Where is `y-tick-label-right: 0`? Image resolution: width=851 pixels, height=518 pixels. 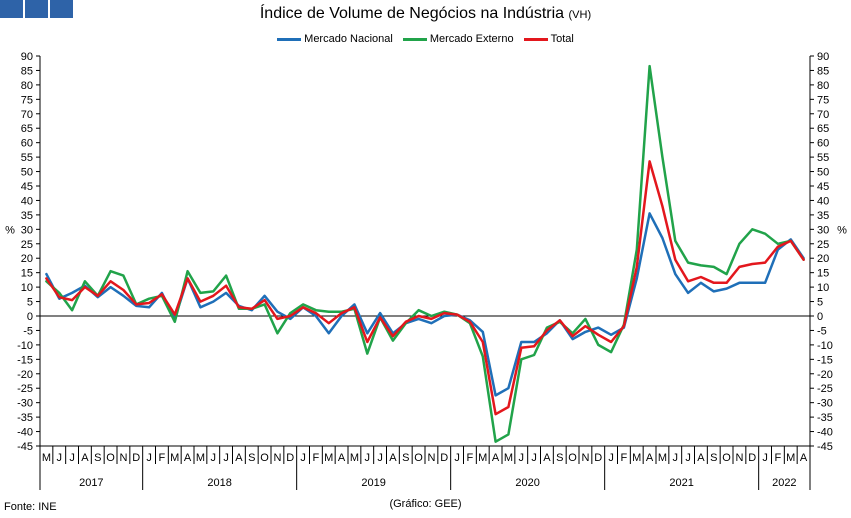 y-tick-label-right: 0 is located at coordinates (820, 317).